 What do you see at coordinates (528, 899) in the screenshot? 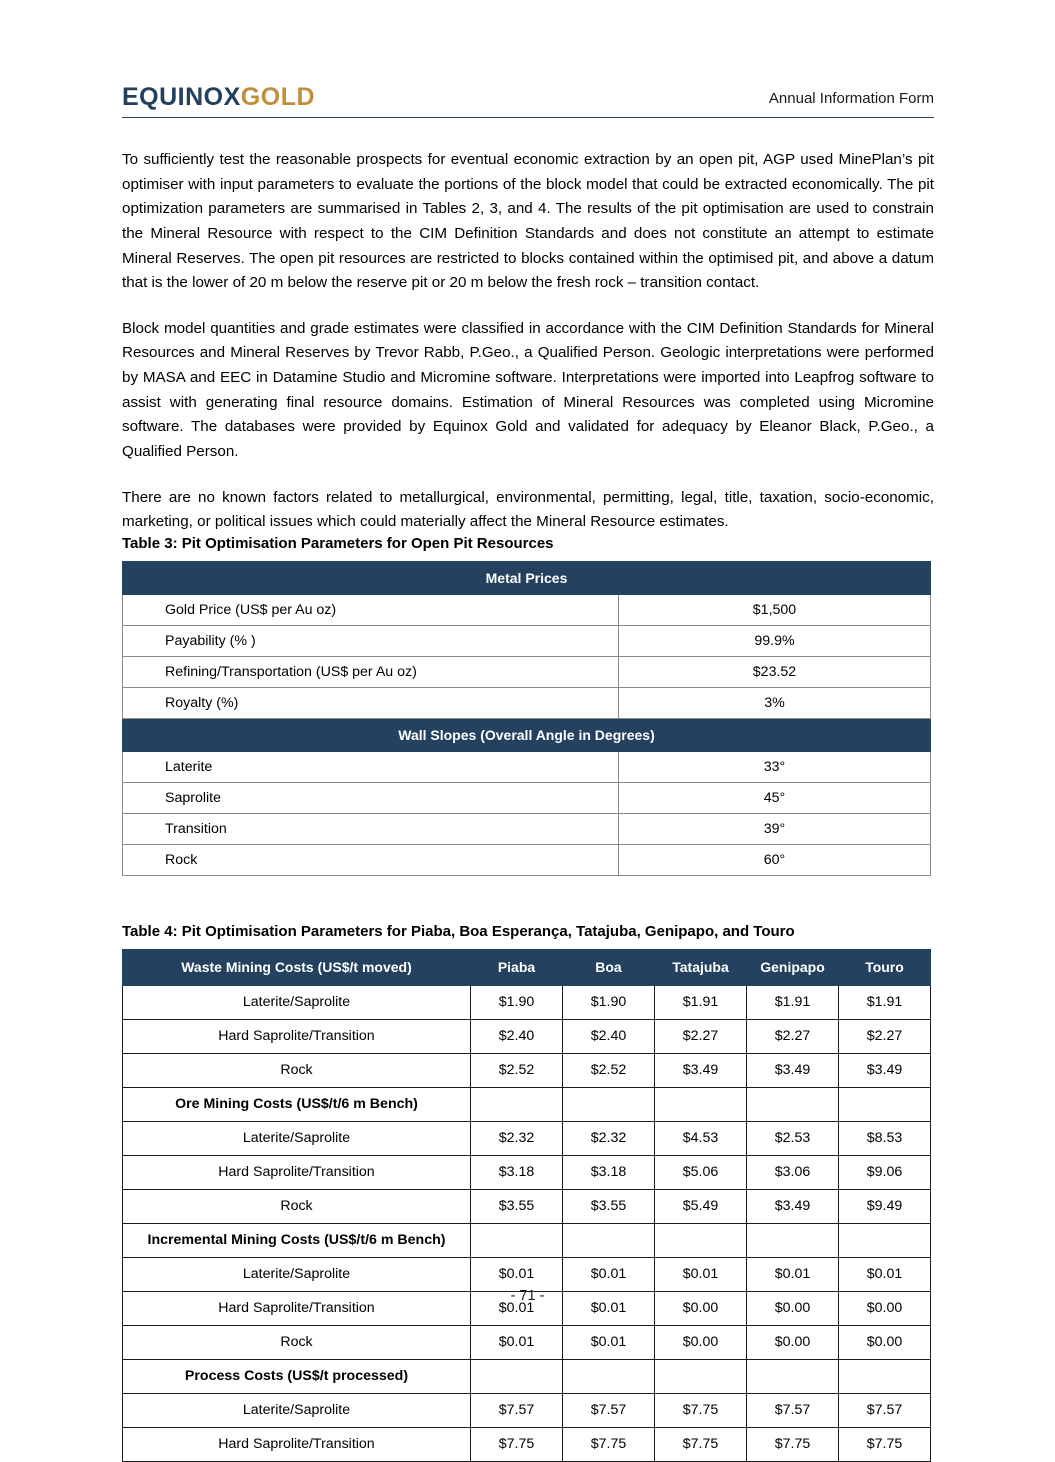
I see `table-spacer` at bounding box center [528, 899].